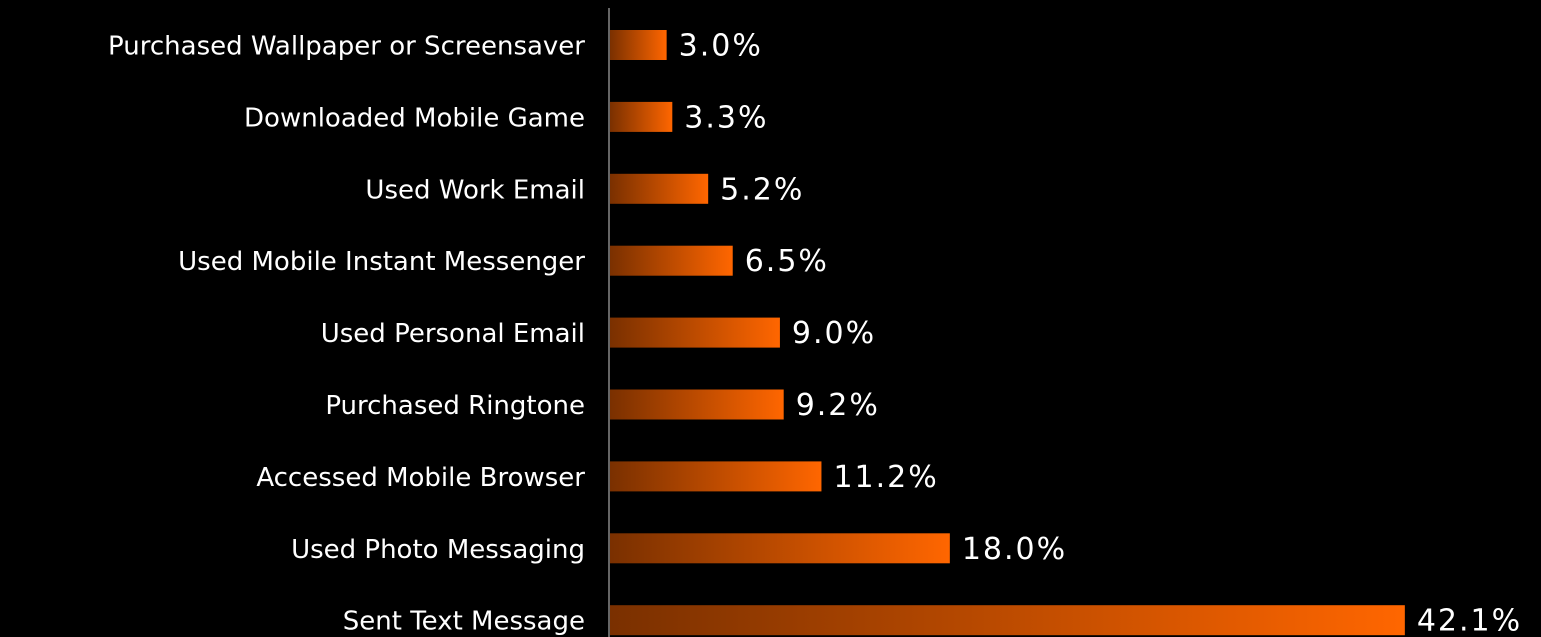 Image resolution: width=1541 pixels, height=637 pixels. Describe the element at coordinates (726, 117) in the screenshot. I see `value-label: 3.3%` at that location.